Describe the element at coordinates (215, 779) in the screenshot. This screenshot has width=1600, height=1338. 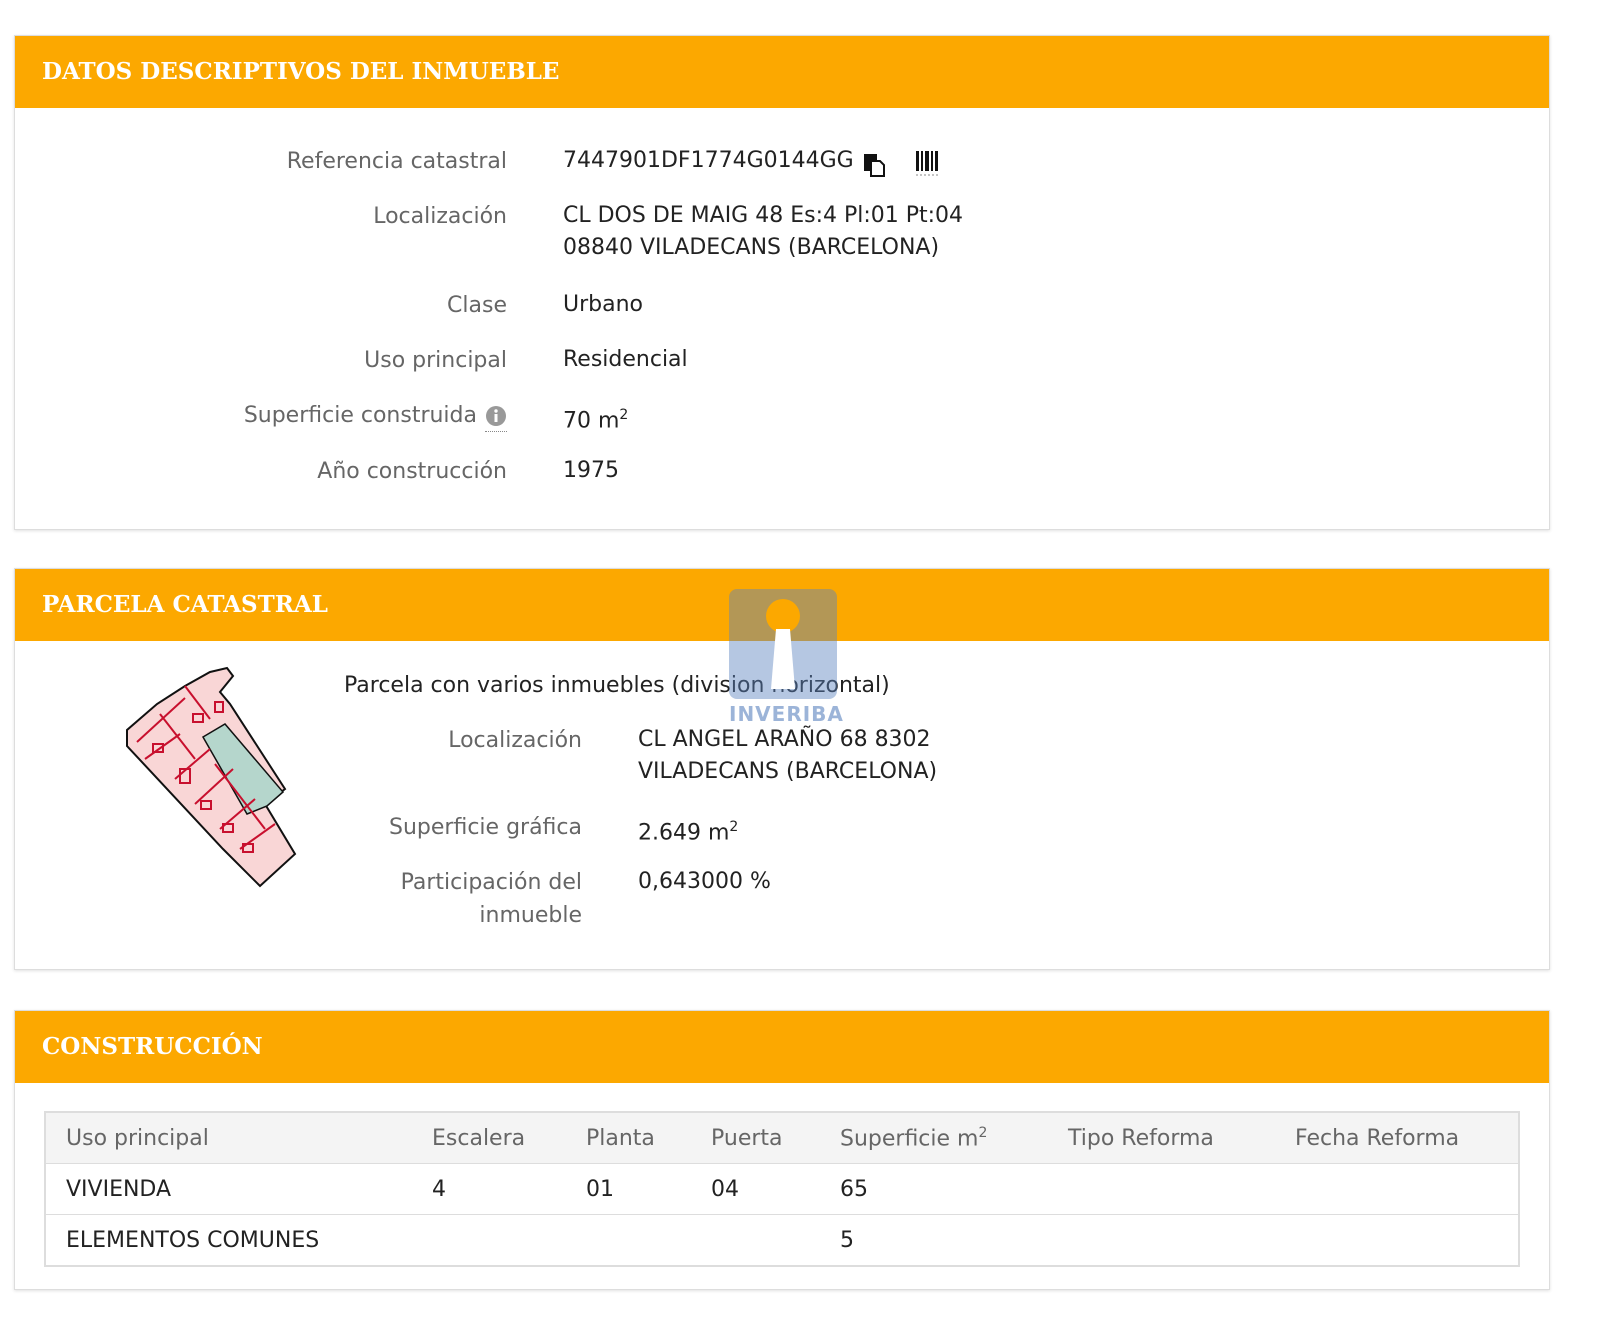
I see `parcel-map` at that location.